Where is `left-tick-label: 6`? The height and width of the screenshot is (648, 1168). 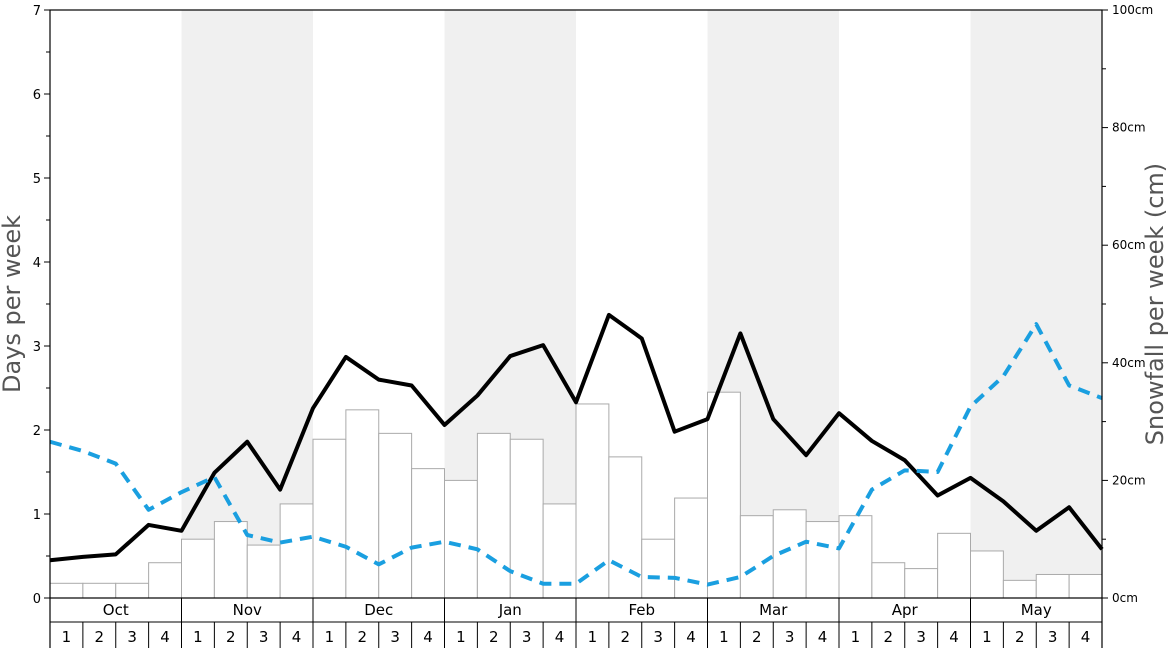 left-tick-label: 6 is located at coordinates (37, 95).